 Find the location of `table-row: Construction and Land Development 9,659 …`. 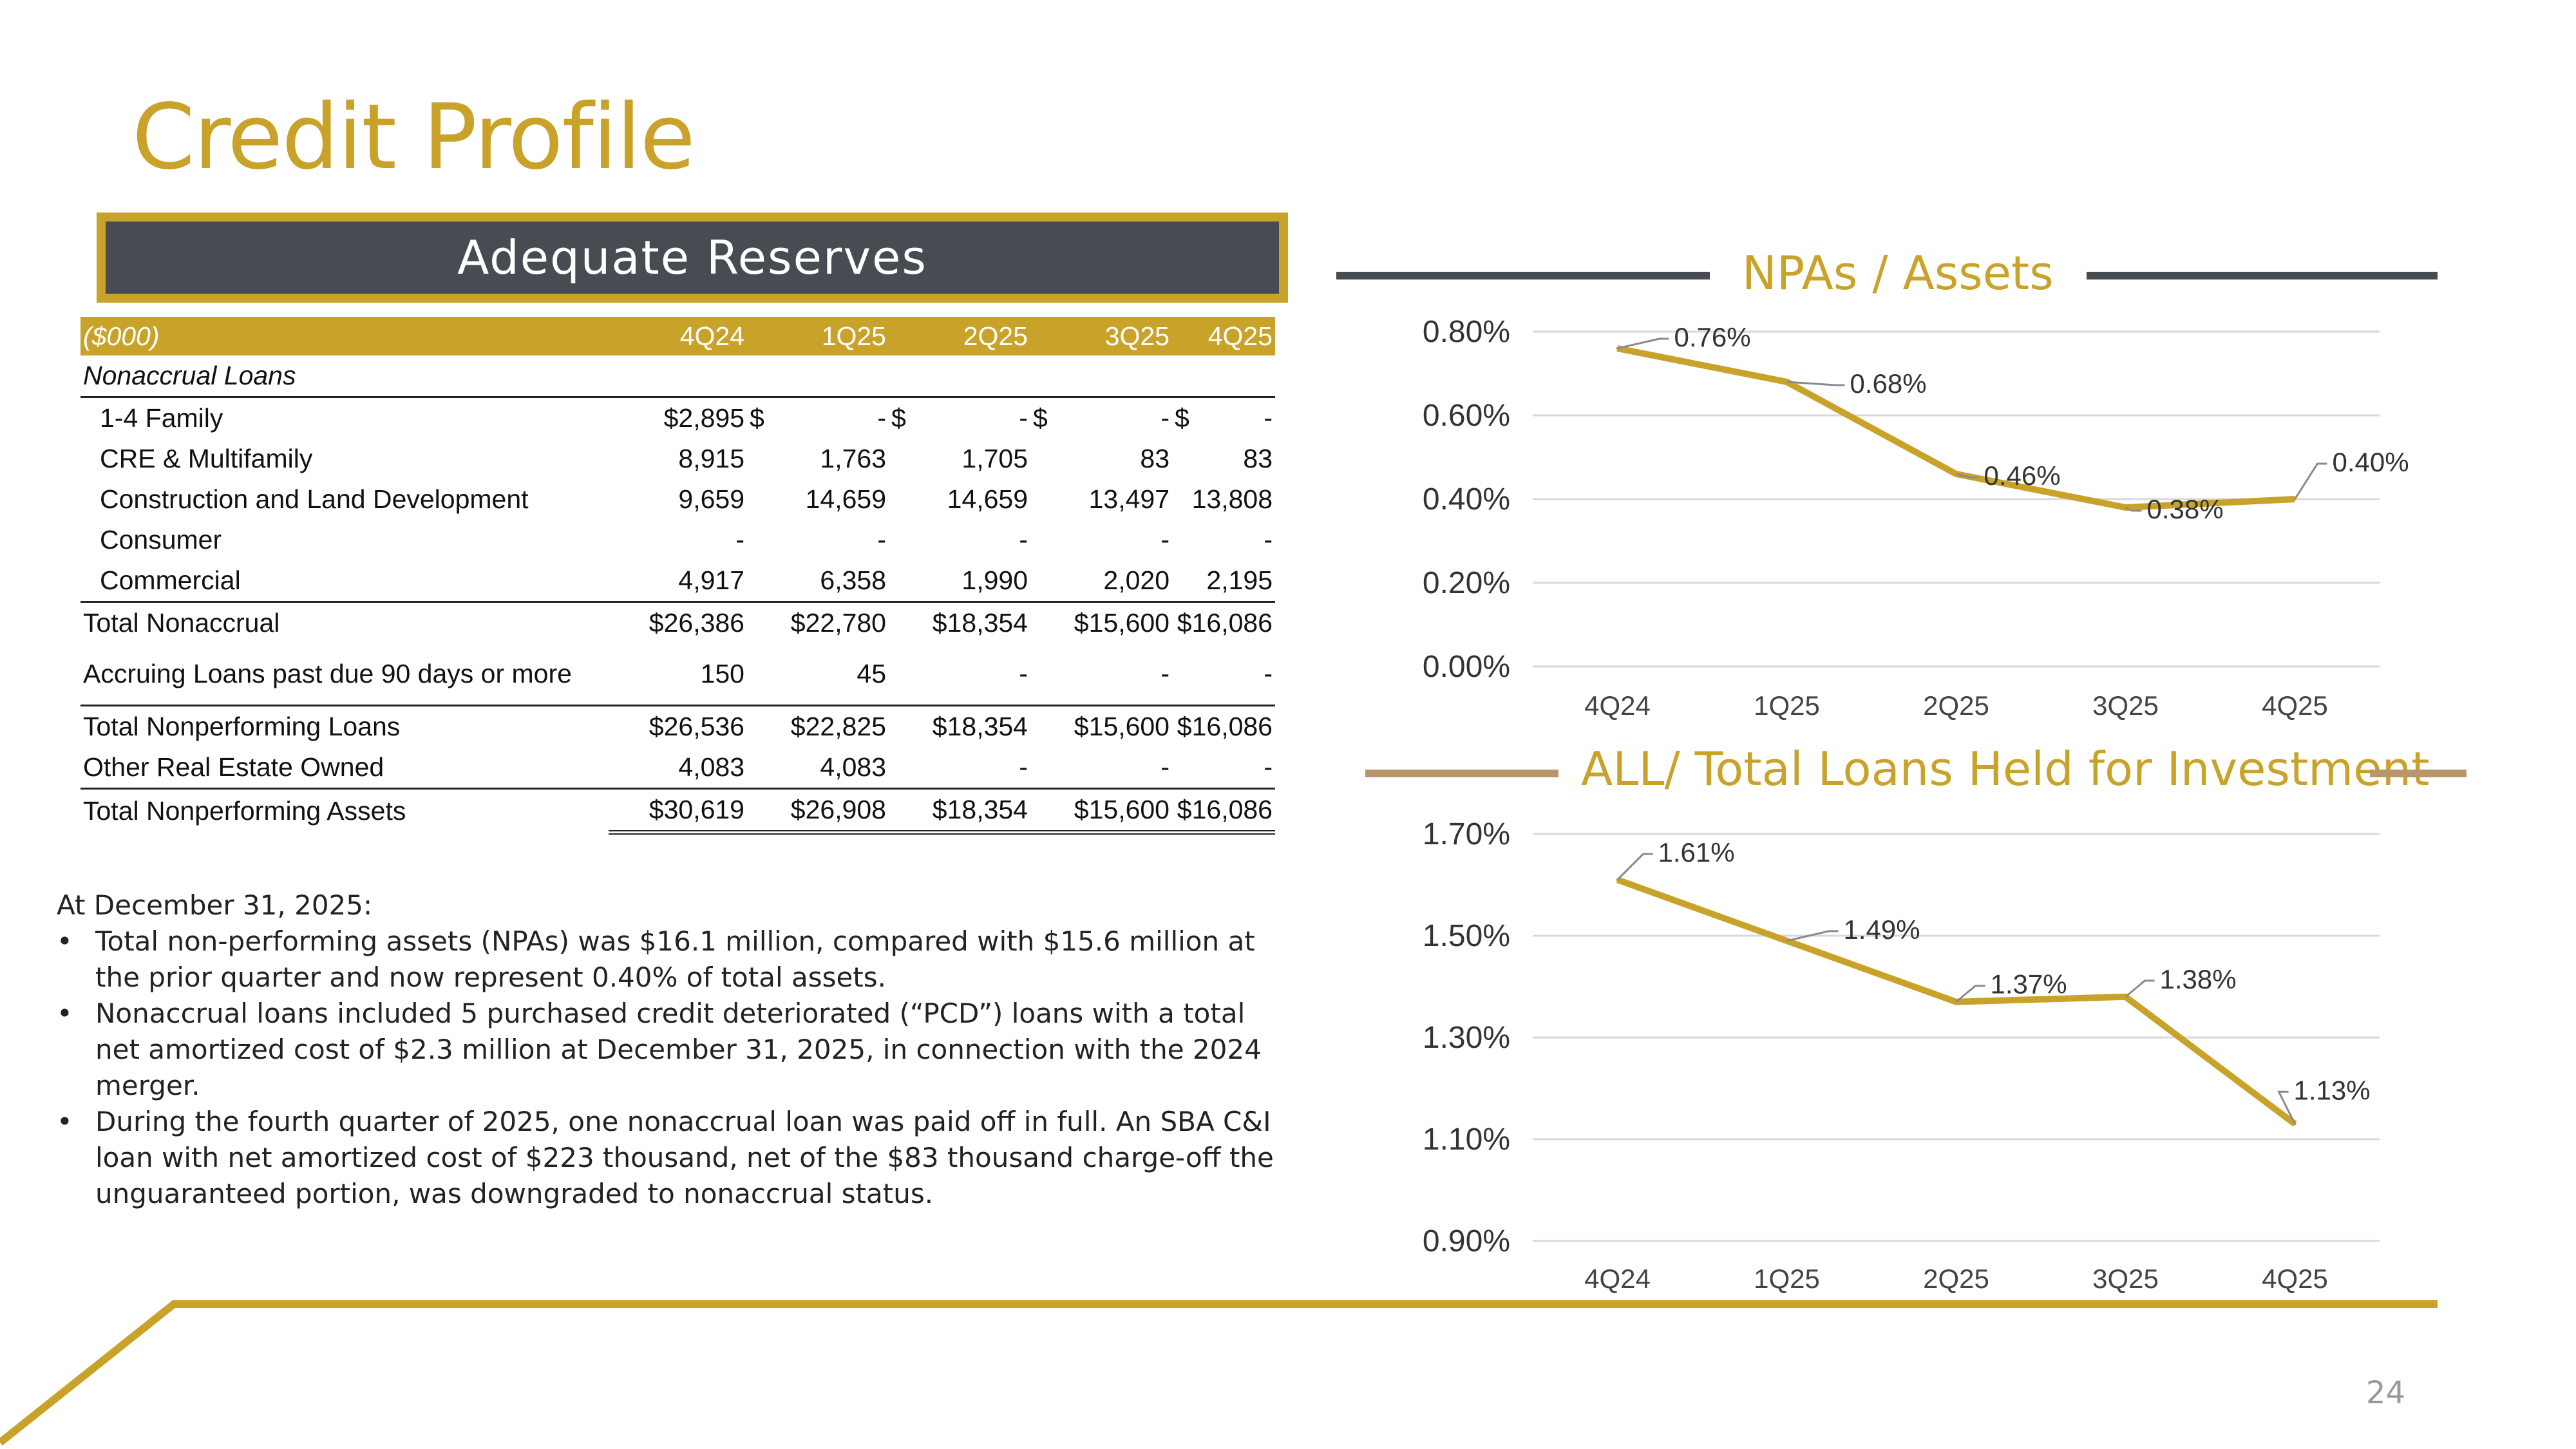

table-row: Construction and Land Development 9,659 … is located at coordinates (678, 499).